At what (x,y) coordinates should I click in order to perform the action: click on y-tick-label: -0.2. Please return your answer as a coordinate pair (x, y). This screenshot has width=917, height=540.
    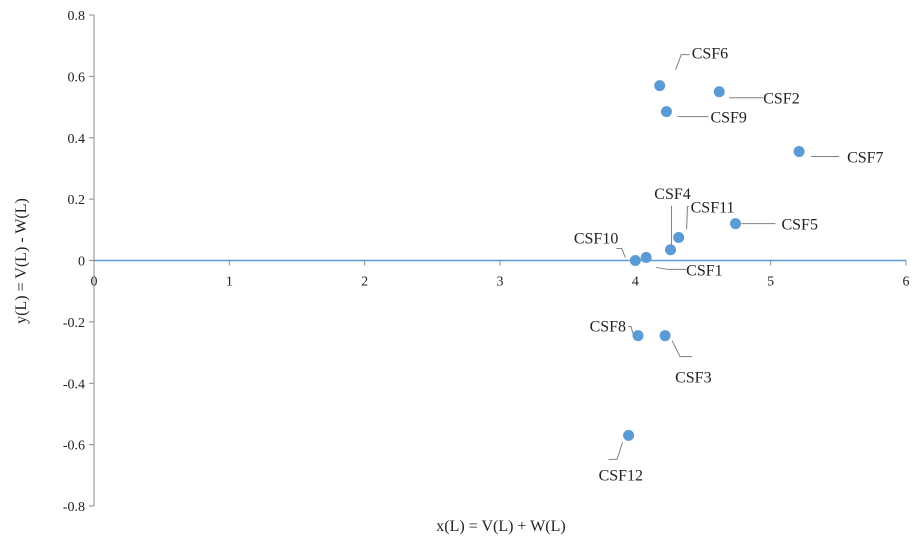
    Looking at the image, I should click on (74, 323).